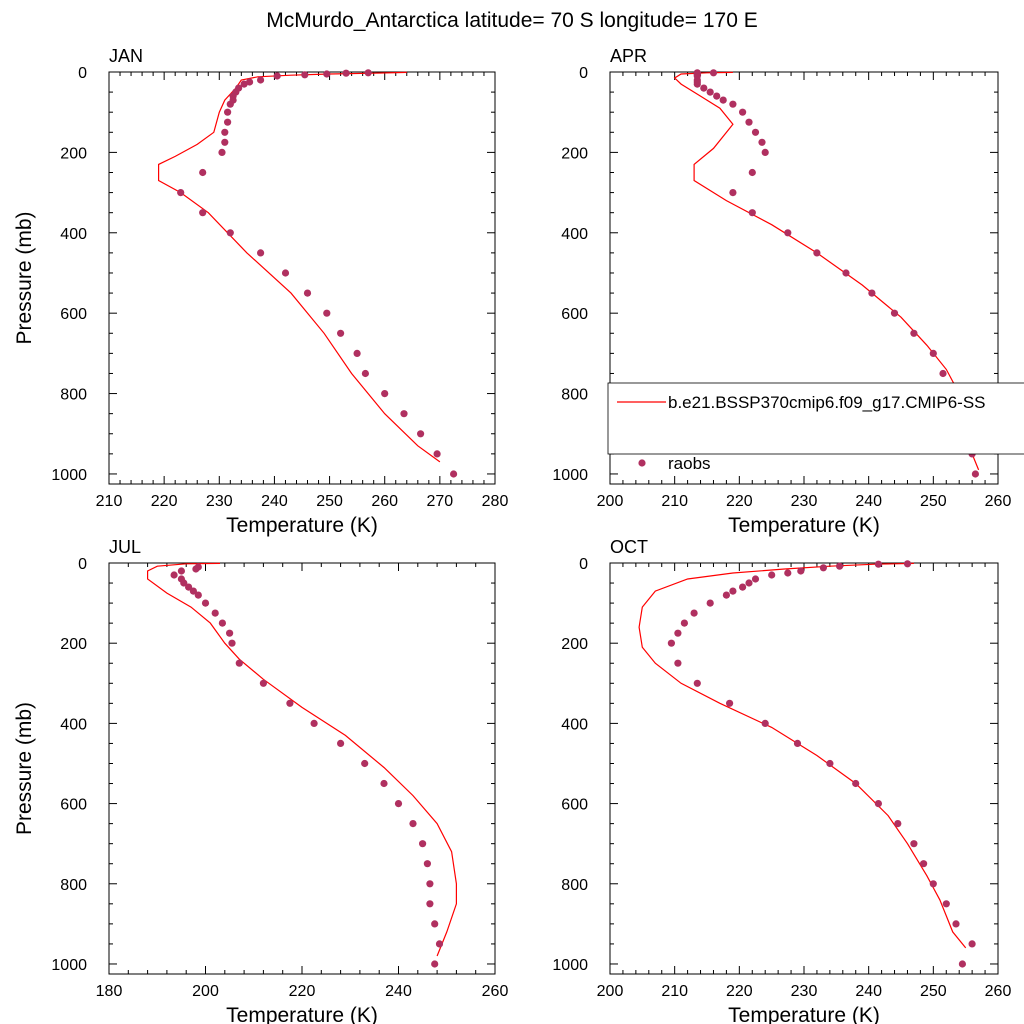  What do you see at coordinates (827, 402) in the screenshot?
I see `legend-model-label: b.e21.BSSP370cmip6.f09_g17.CMIP6-SS` at bounding box center [827, 402].